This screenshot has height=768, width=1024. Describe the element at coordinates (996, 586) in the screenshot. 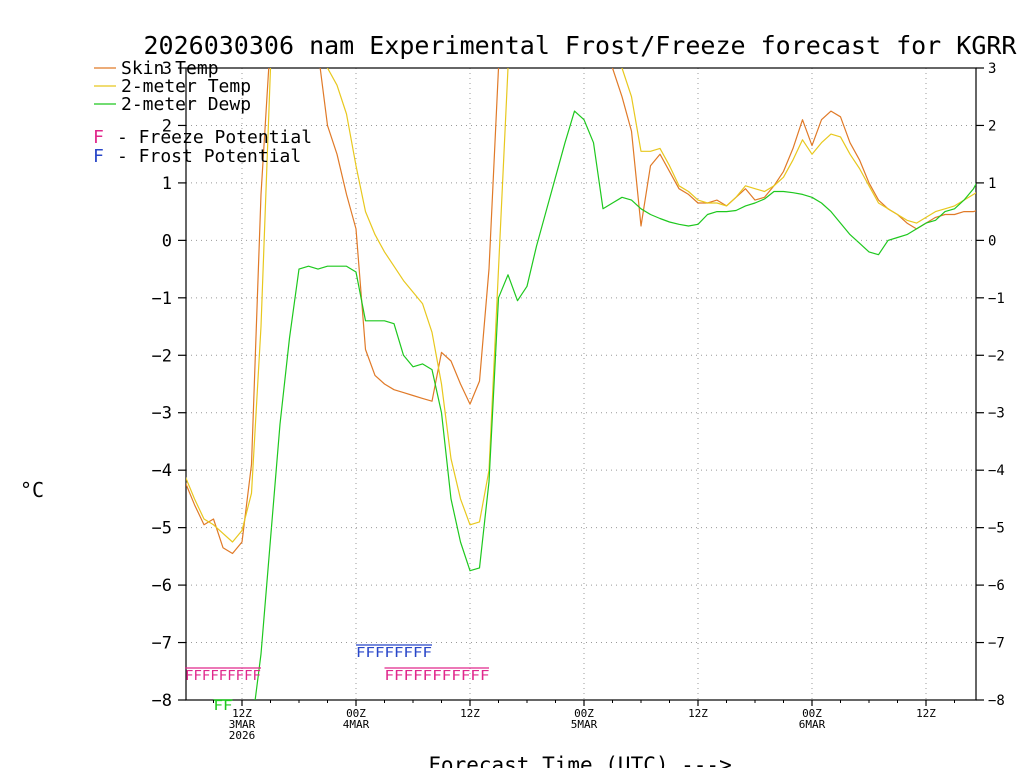

I see `y-tick-label-right: −6` at that location.